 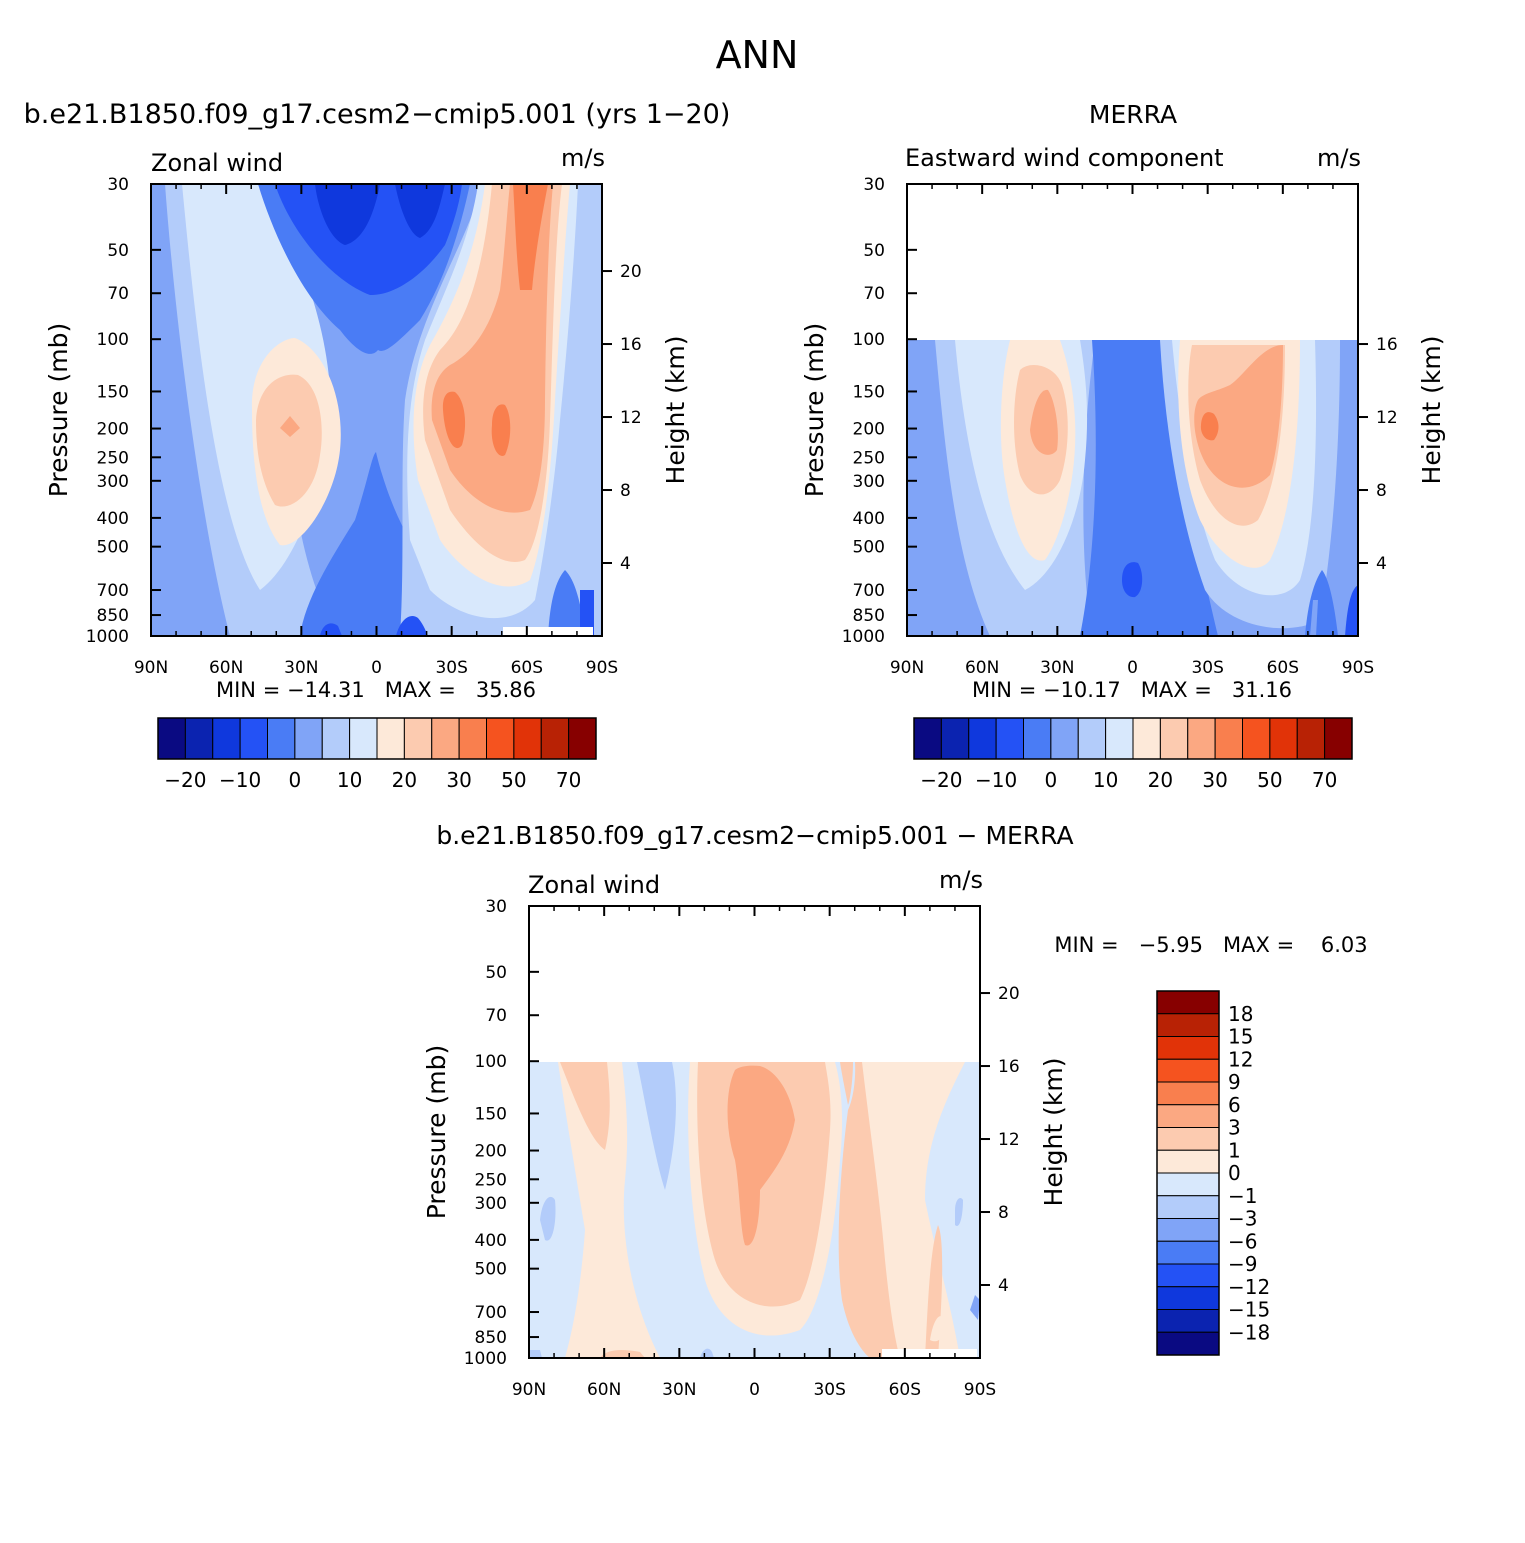 I want to click on diff-units: m/s, so click(x=961, y=880).